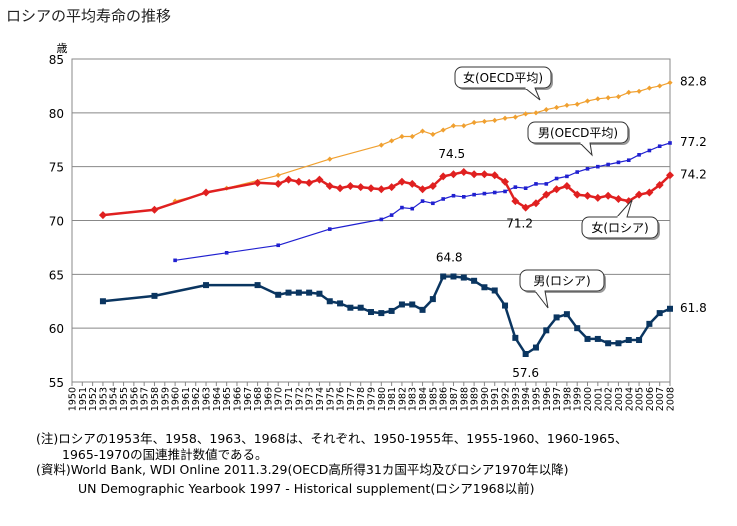 The height and width of the screenshot is (526, 737). Describe the element at coordinates (56, 329) in the screenshot. I see `y-tick-label: 60` at that location.